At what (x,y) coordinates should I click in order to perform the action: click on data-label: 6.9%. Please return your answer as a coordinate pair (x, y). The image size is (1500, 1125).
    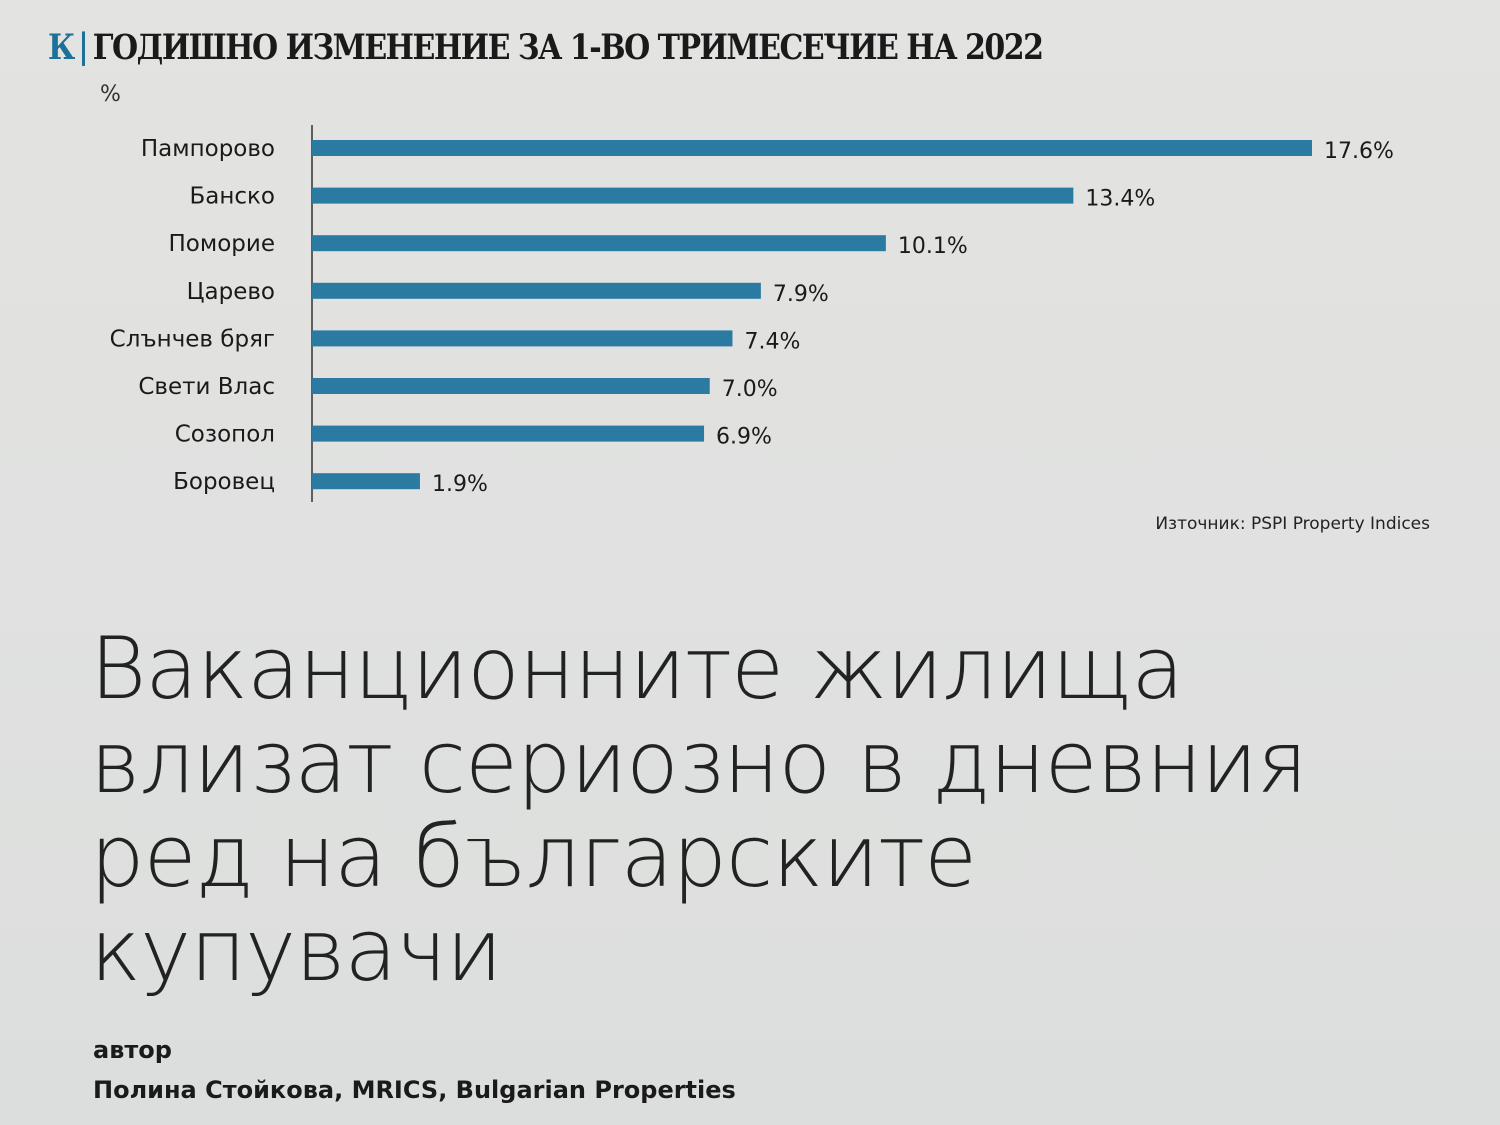
    Looking at the image, I should click on (744, 437).